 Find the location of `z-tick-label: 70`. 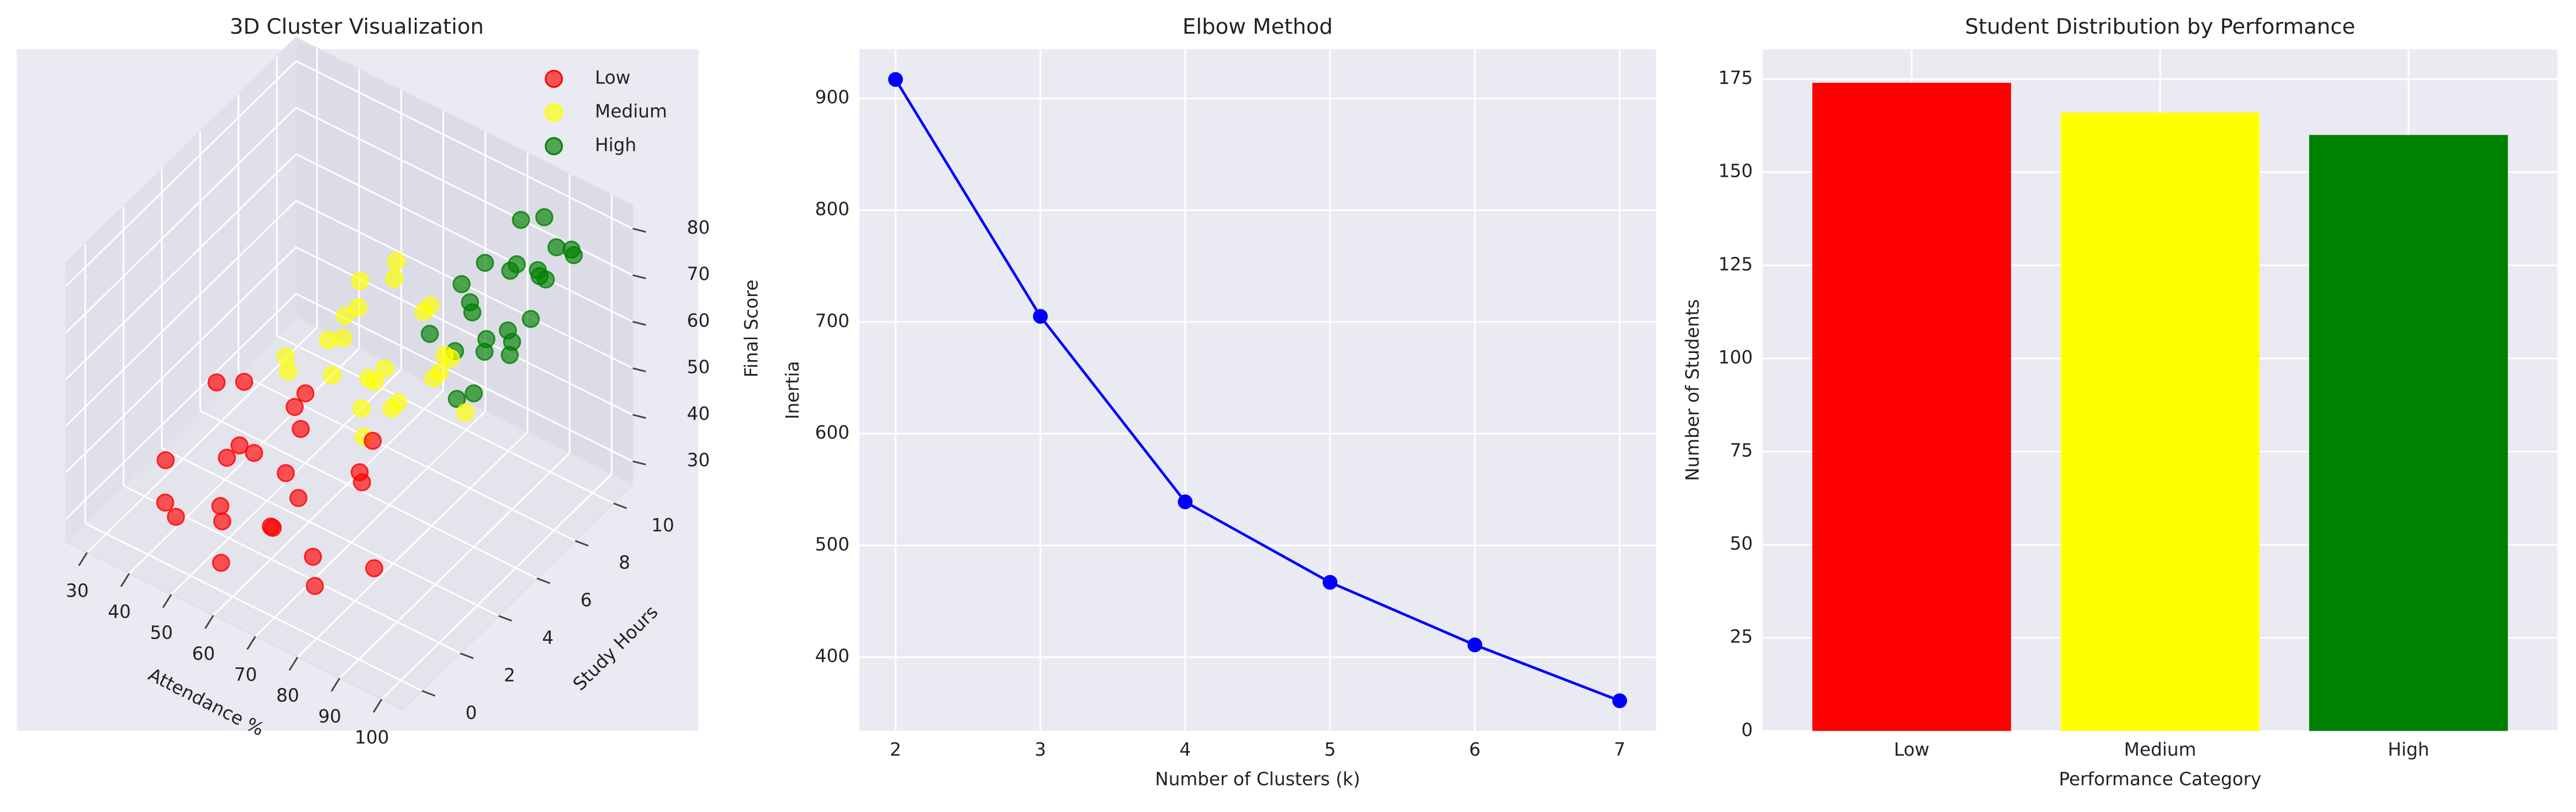

z-tick-label: 70 is located at coordinates (698, 273).